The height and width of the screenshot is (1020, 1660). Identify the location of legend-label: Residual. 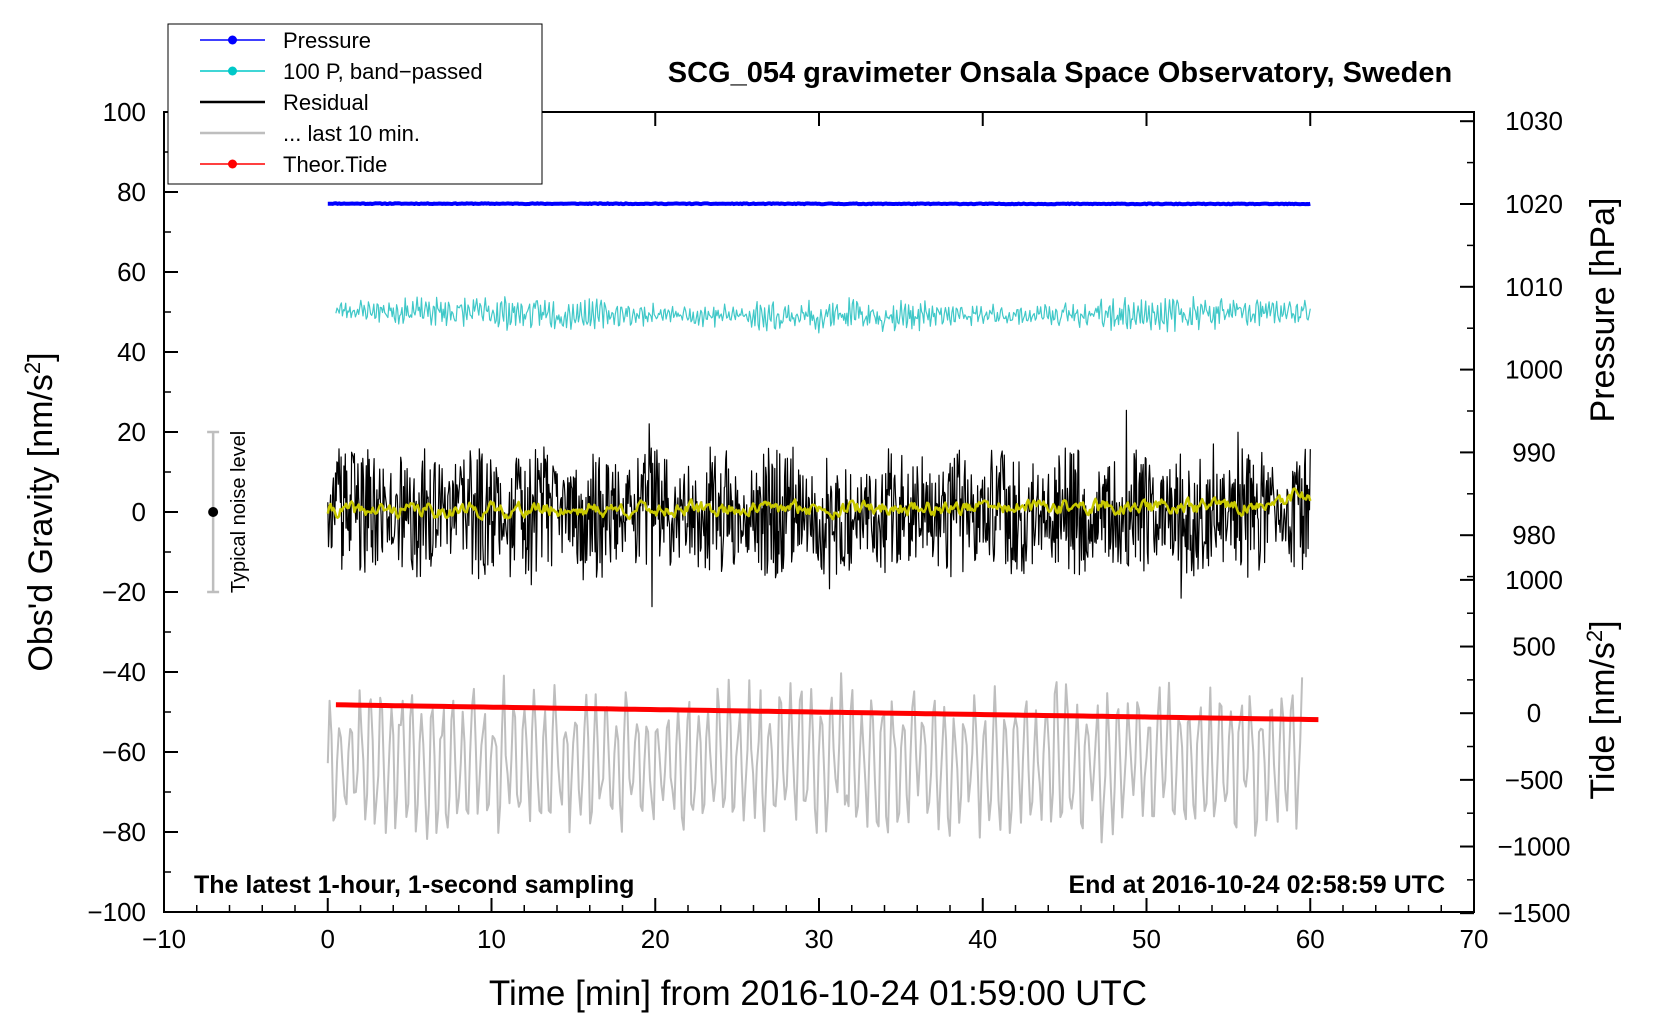
(326, 102).